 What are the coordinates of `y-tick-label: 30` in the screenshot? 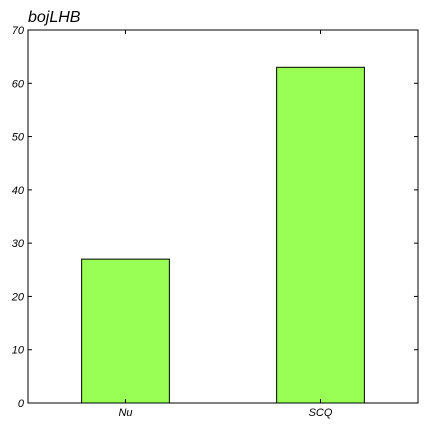 It's located at (18, 244).